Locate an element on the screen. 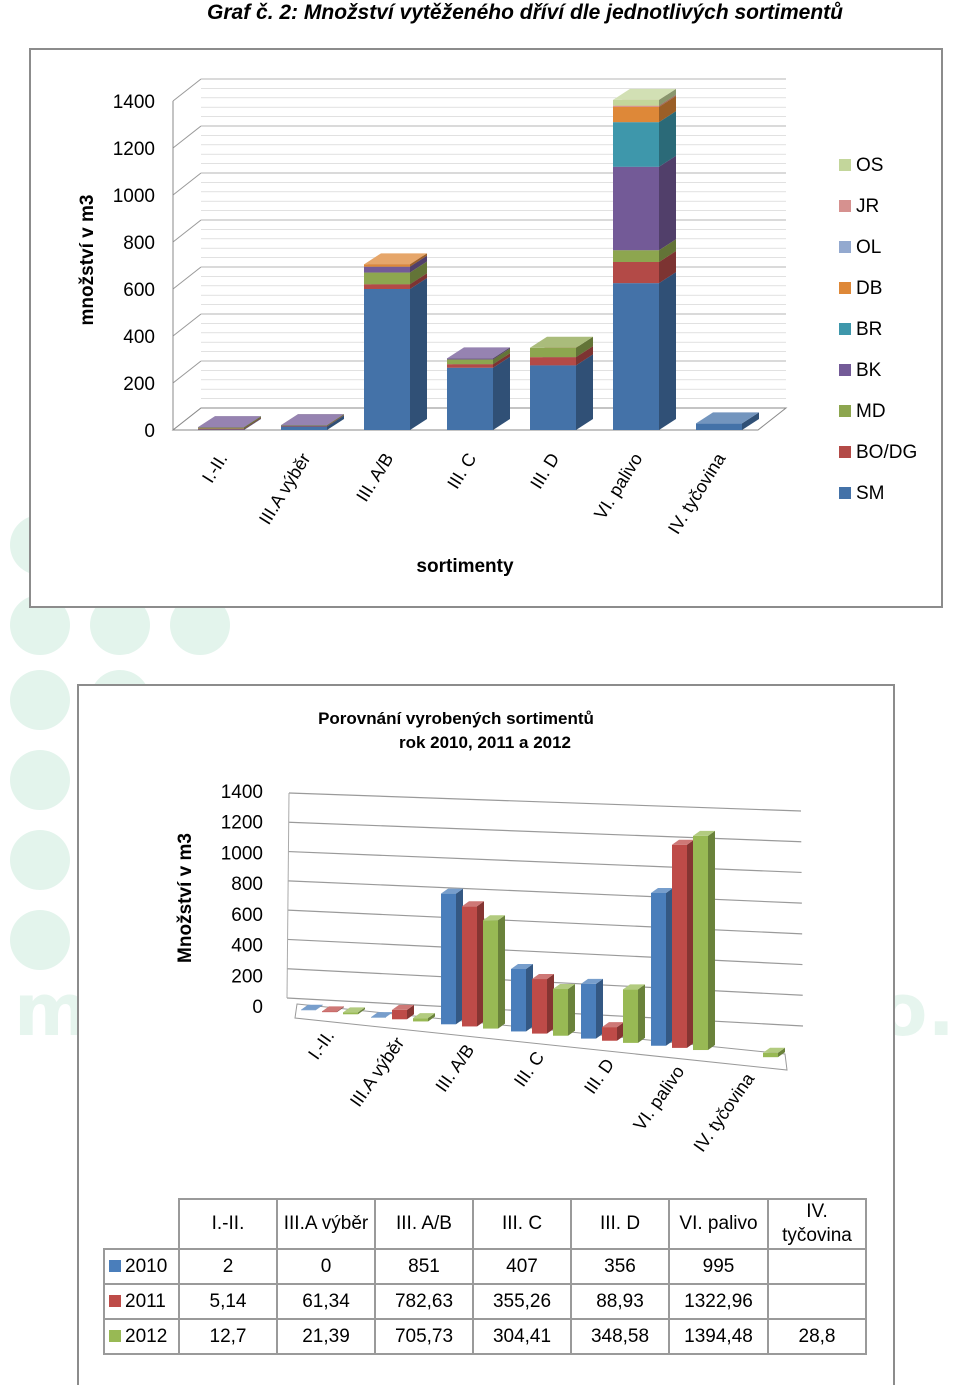 This screenshot has width=960, height=1385. bar-segment-bk-side is located at coordinates (667, 203).